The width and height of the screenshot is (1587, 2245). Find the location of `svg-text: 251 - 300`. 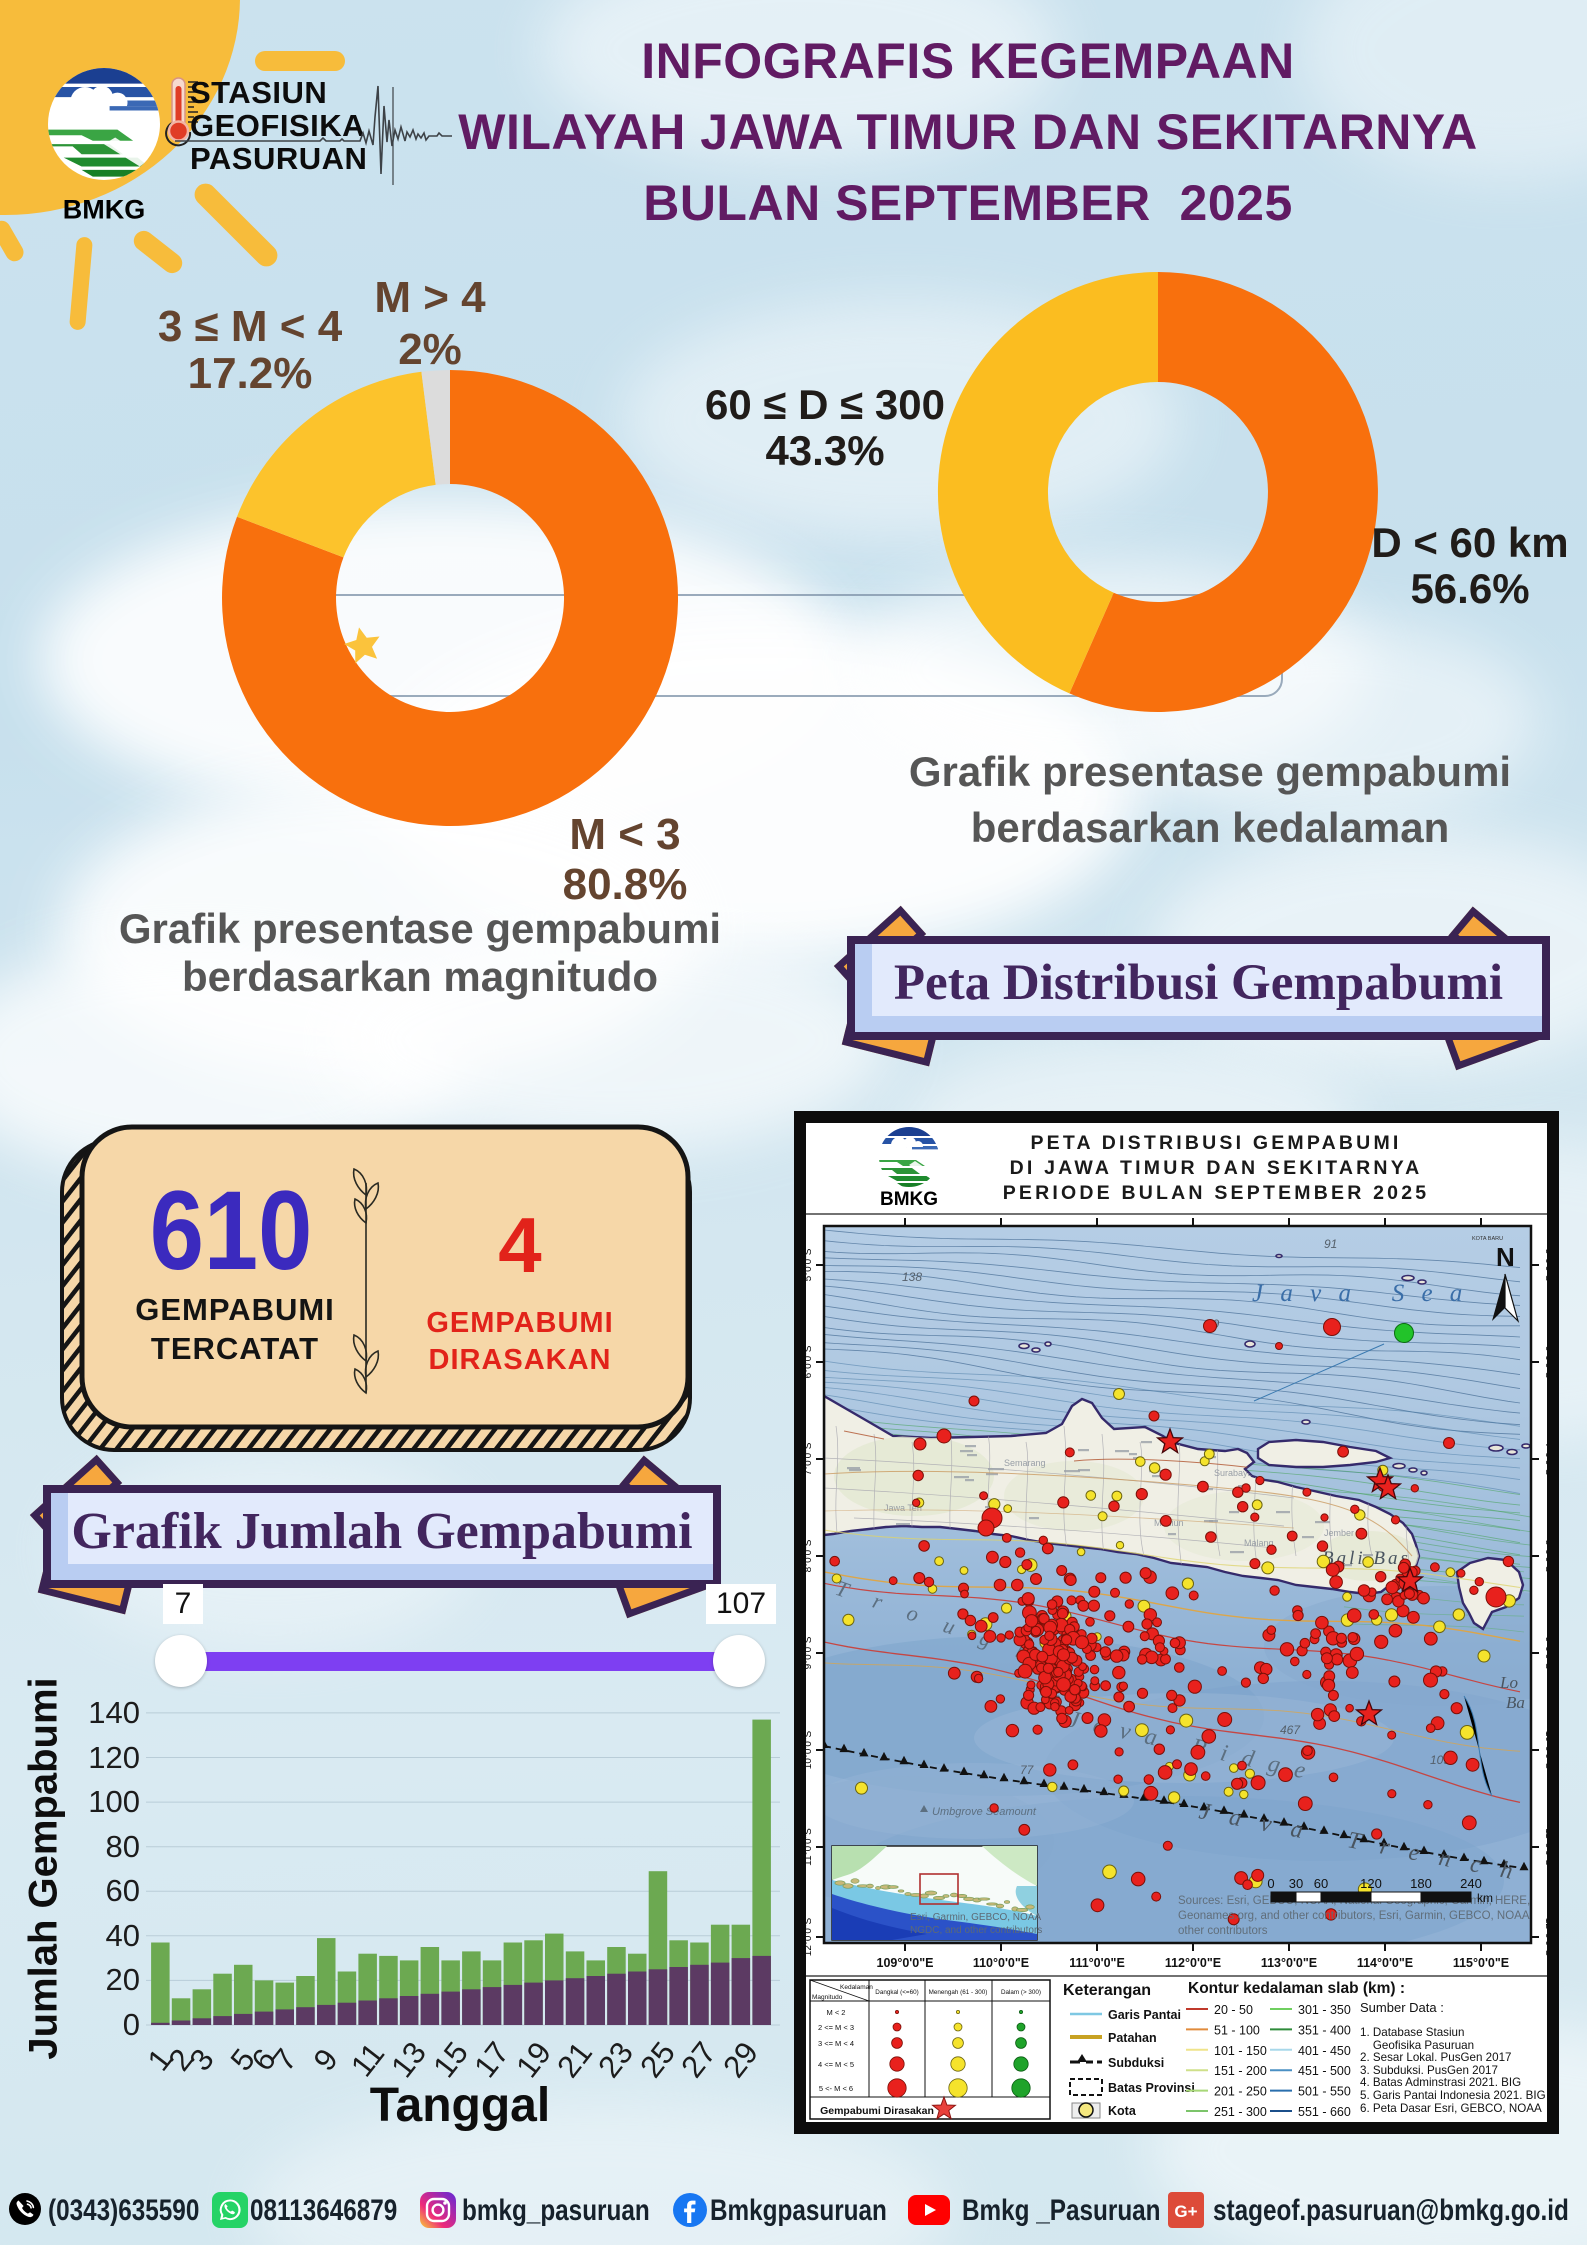

svg-text: 251 - 300 is located at coordinates (1240, 2112).